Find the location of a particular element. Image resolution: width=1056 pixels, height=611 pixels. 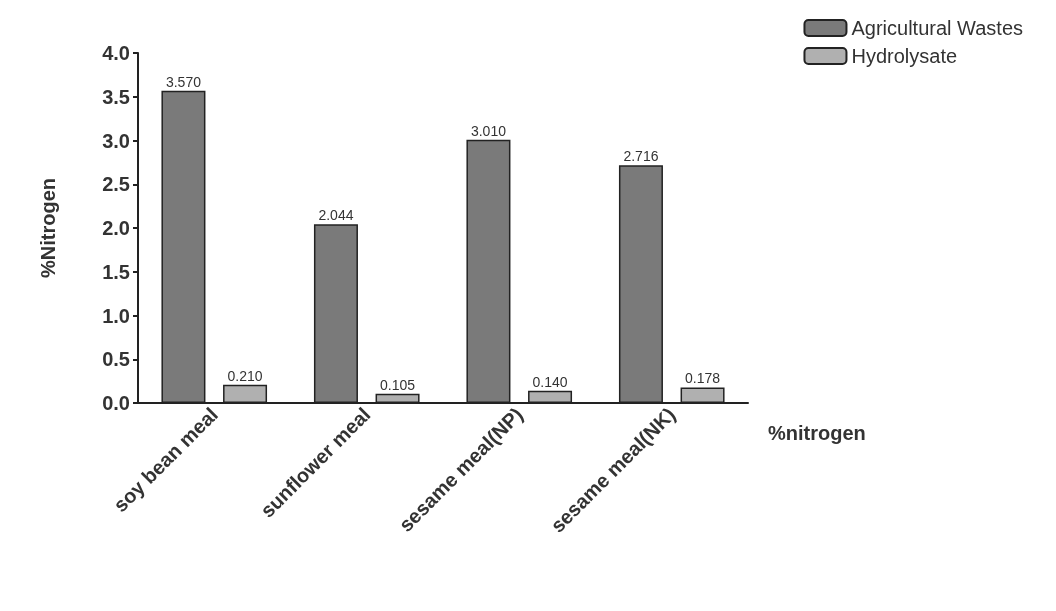

y-tick-label: 2.5 is located at coordinates (116, 184).